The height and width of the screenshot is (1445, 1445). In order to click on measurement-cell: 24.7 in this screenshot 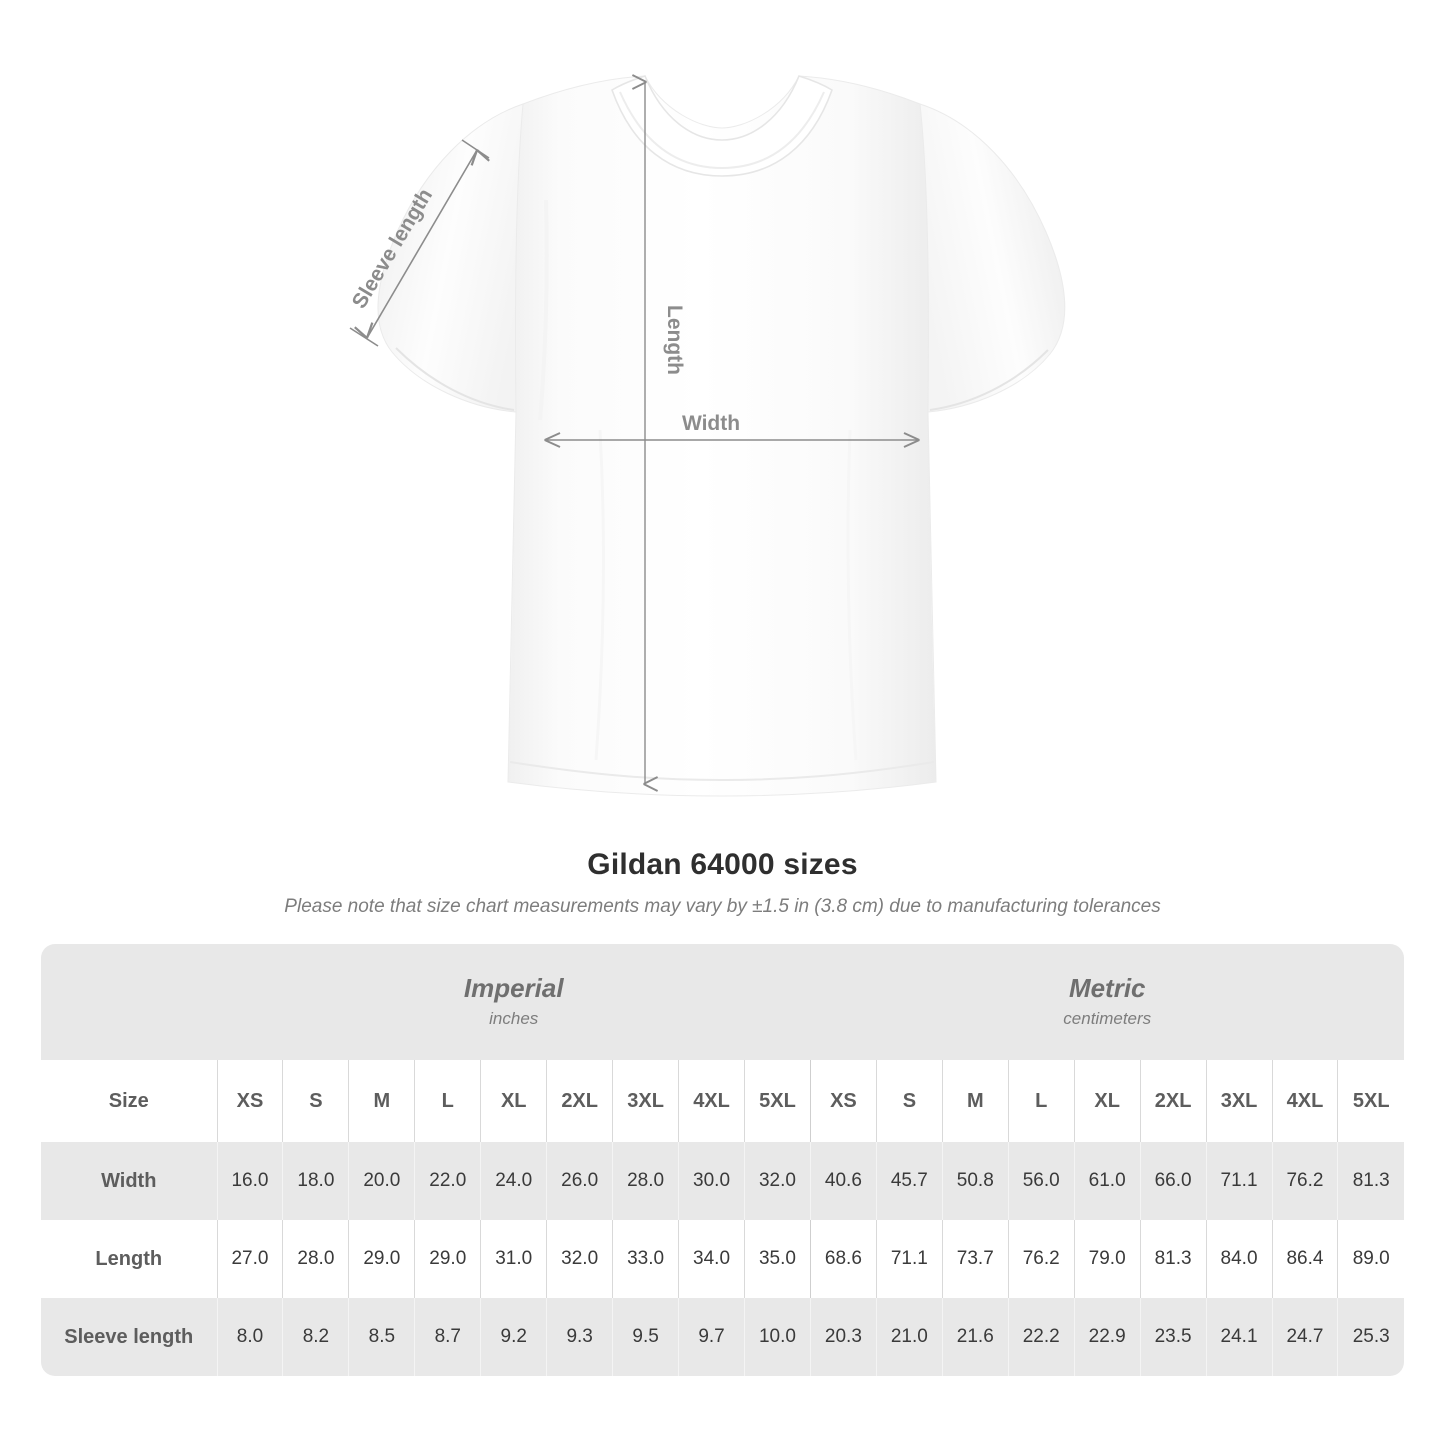, I will do `click(1304, 1337)`.